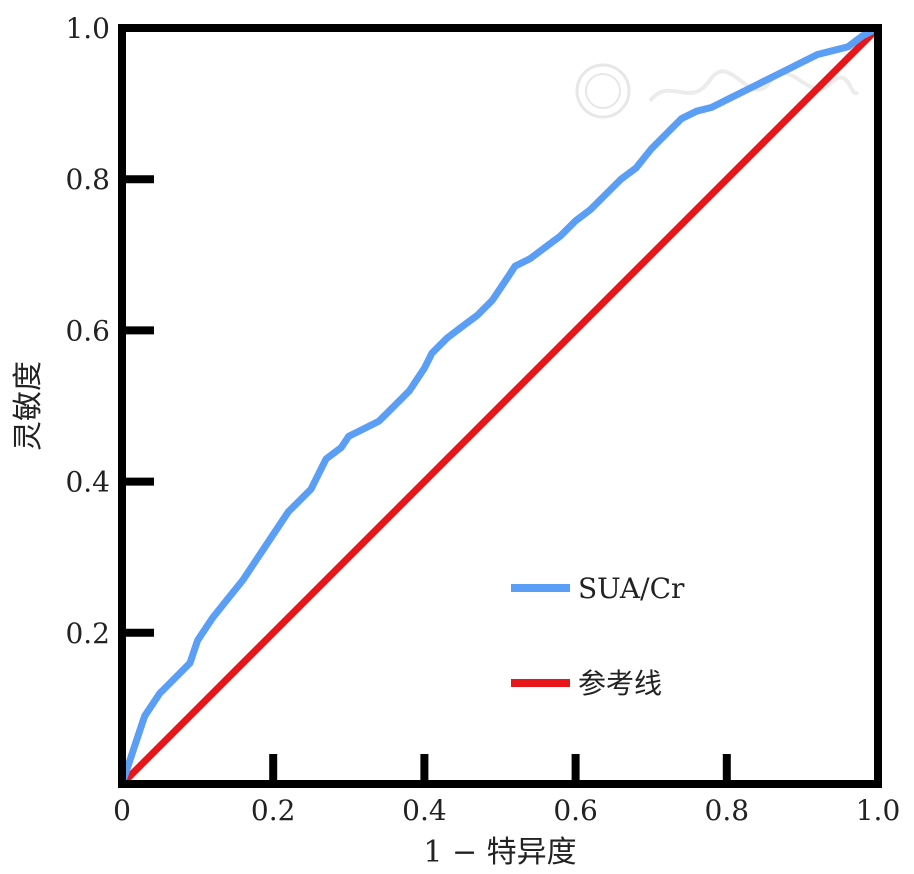 The image size is (914, 874). Describe the element at coordinates (878, 810) in the screenshot. I see `x-tick-label: 1.0` at that location.